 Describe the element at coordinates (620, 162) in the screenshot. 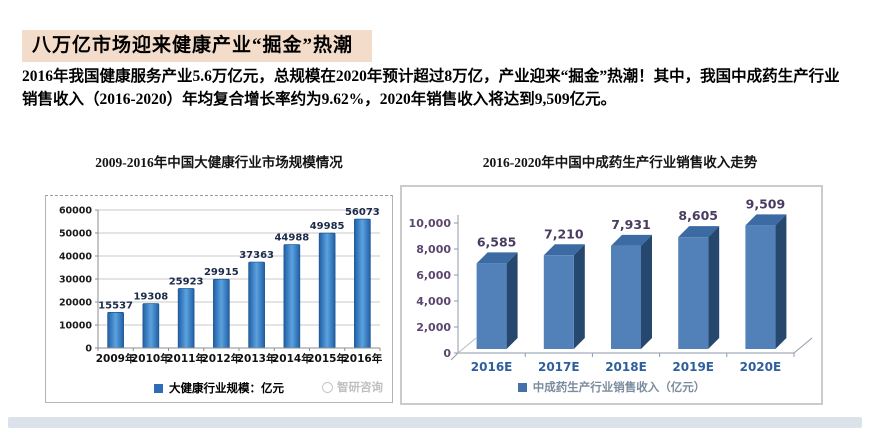

I see `right-chart-title: 2016-2020年中国中成药生产行业销售收入走势` at that location.